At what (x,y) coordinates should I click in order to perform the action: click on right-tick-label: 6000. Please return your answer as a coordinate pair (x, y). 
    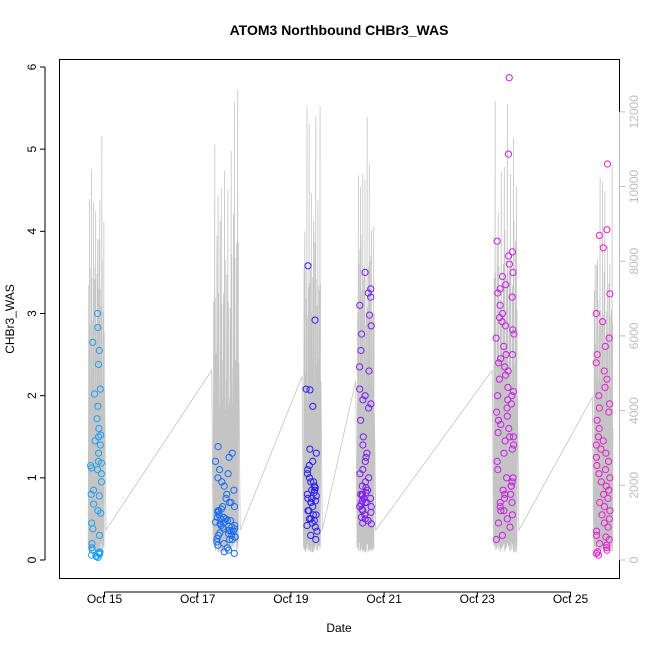
    Looking at the image, I should click on (634, 335).